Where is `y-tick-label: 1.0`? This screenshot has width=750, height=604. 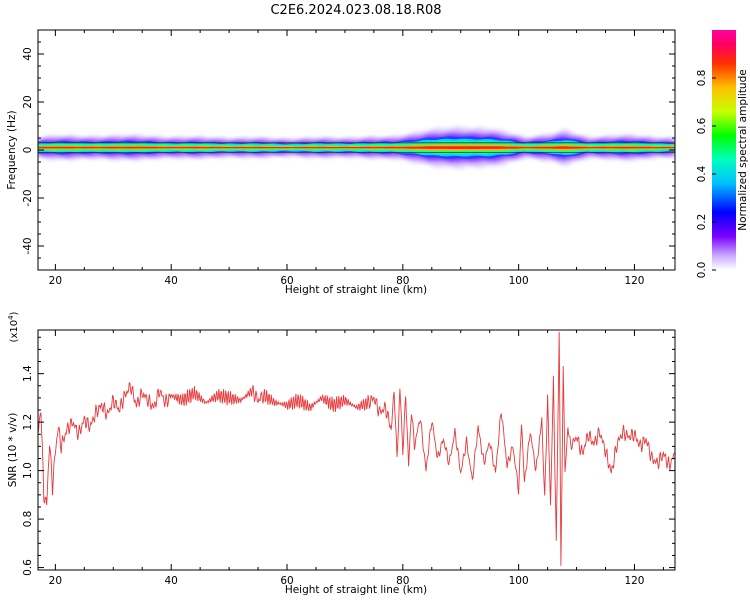
y-tick-label: 1.0 is located at coordinates (28, 470).